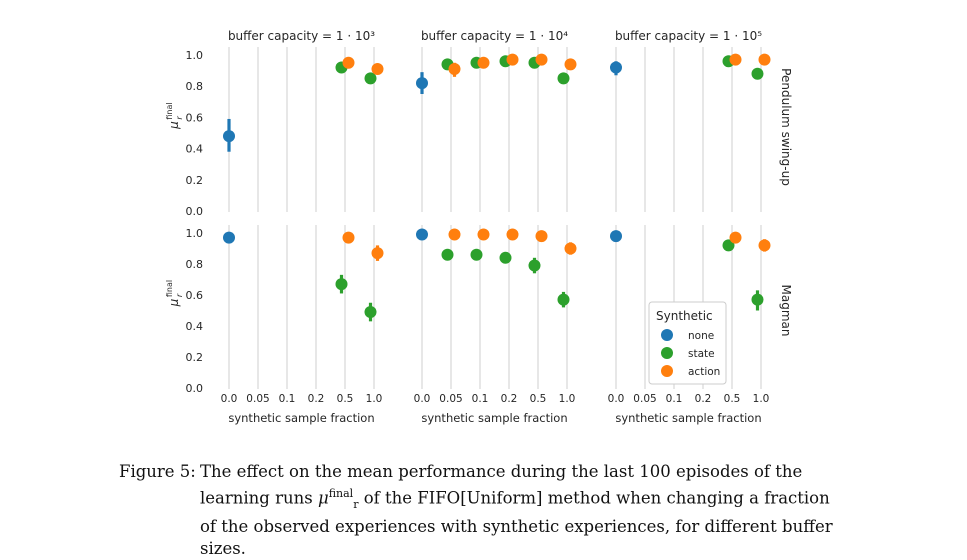 The width and height of the screenshot is (967, 560). What do you see at coordinates (667, 335) in the screenshot?
I see `legend-marker-none` at bounding box center [667, 335].